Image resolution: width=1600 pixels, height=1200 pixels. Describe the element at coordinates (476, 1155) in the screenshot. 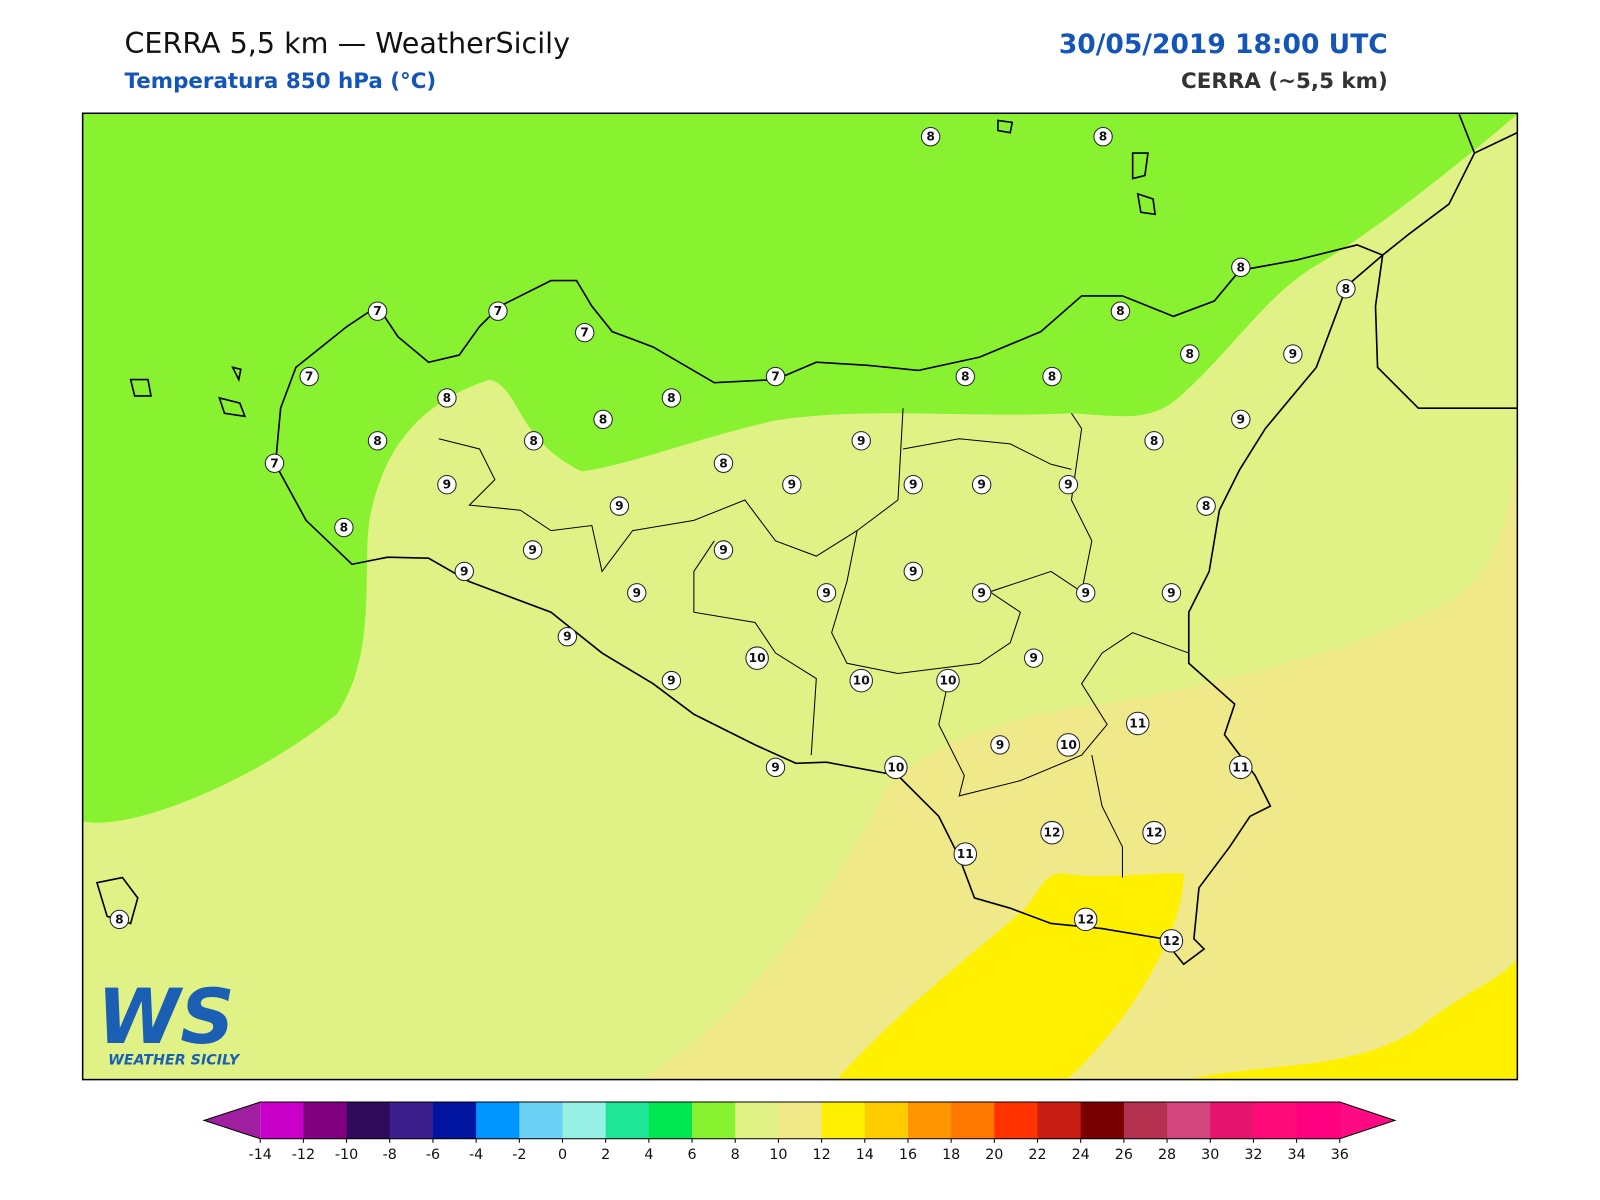

I see `colorbar-tick-label: -4` at that location.